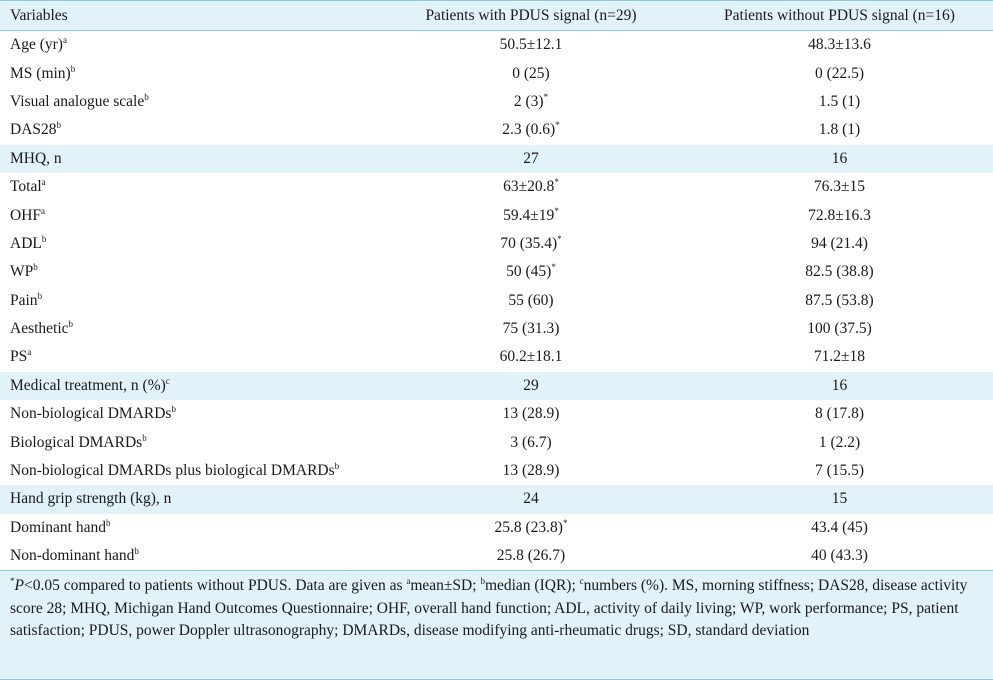 Image resolution: width=993 pixels, height=680 pixels. I want to click on footnote-sup-b: b, so click(482, 581).